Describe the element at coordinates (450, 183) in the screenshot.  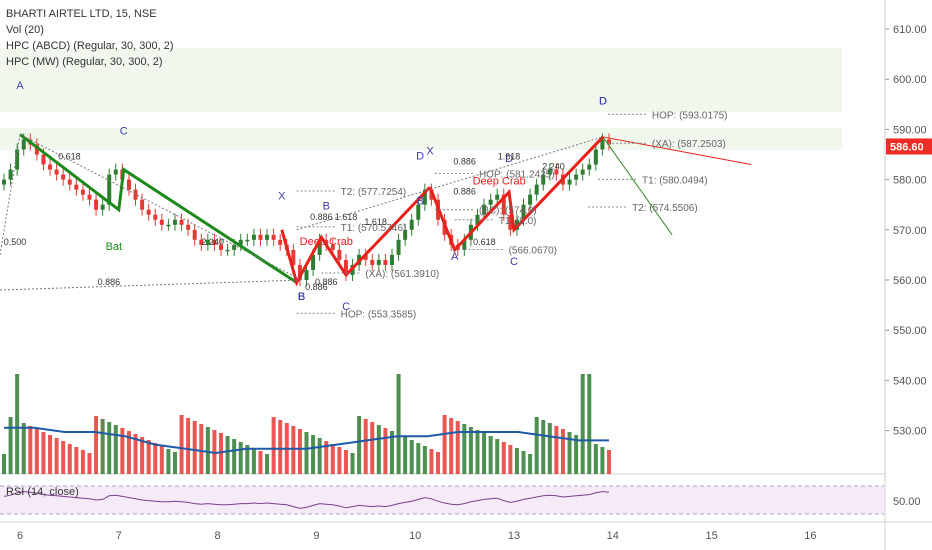
I see `dotted-trendline` at that location.